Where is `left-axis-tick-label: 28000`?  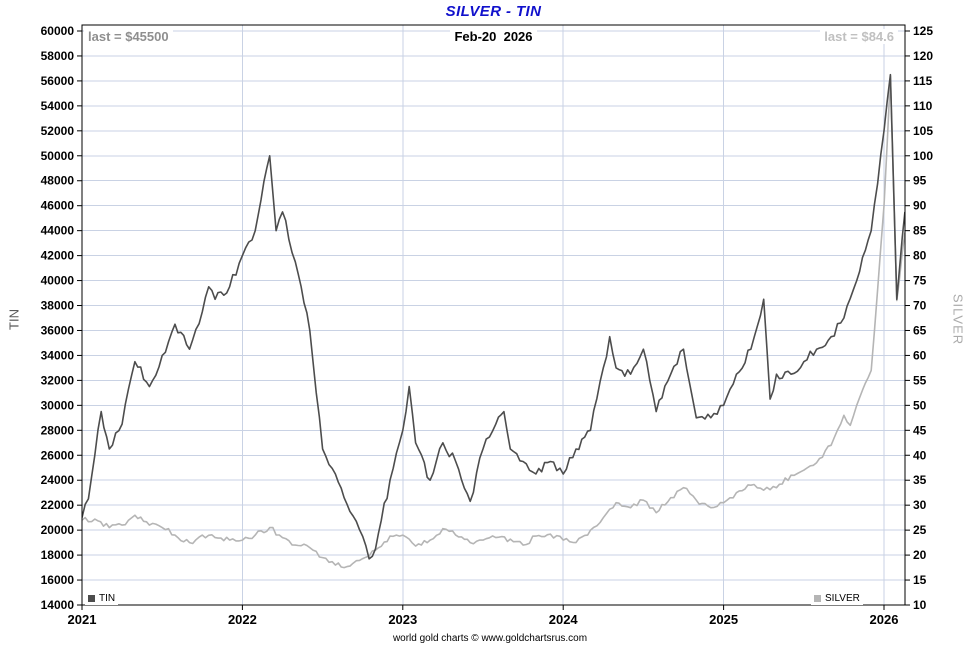
left-axis-tick-label: 28000 is located at coordinates (58, 430).